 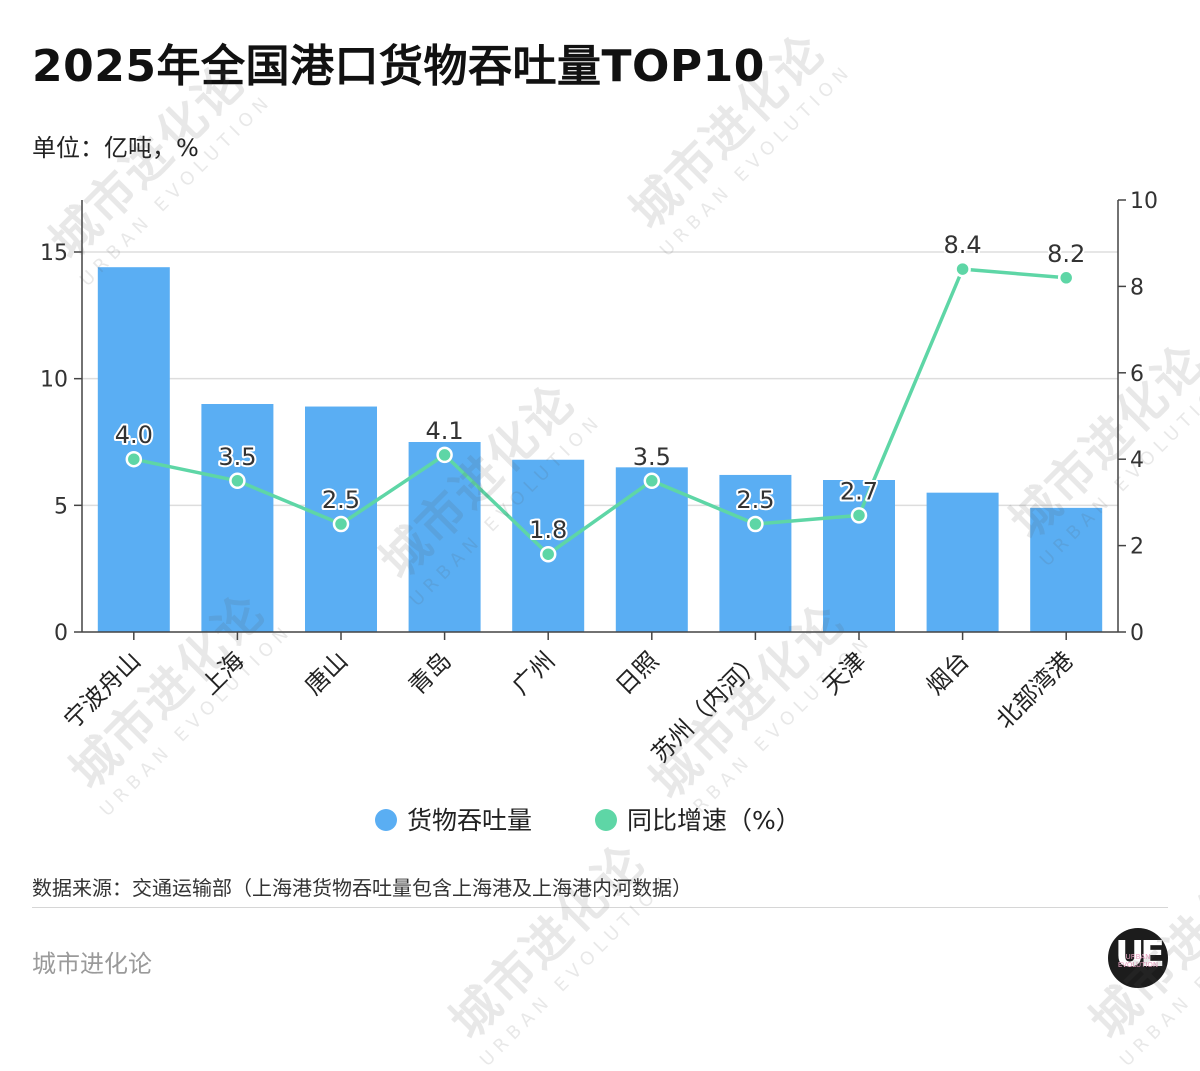 What do you see at coordinates (445, 431) in the screenshot?
I see `growth-rate-data-label: 4.1` at bounding box center [445, 431].